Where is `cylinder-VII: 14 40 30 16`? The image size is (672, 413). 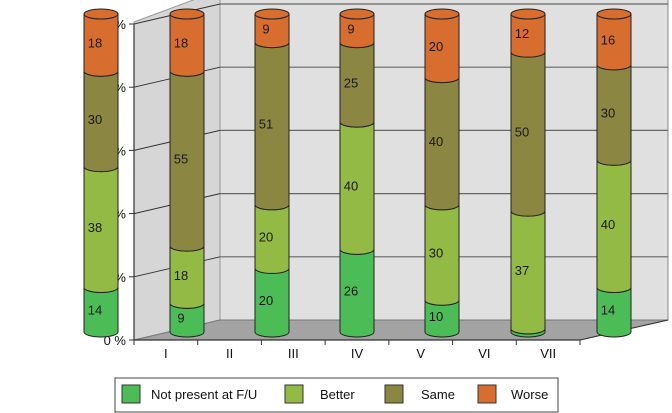 cylinder-VII: 14 40 30 16 is located at coordinates (614, 173).